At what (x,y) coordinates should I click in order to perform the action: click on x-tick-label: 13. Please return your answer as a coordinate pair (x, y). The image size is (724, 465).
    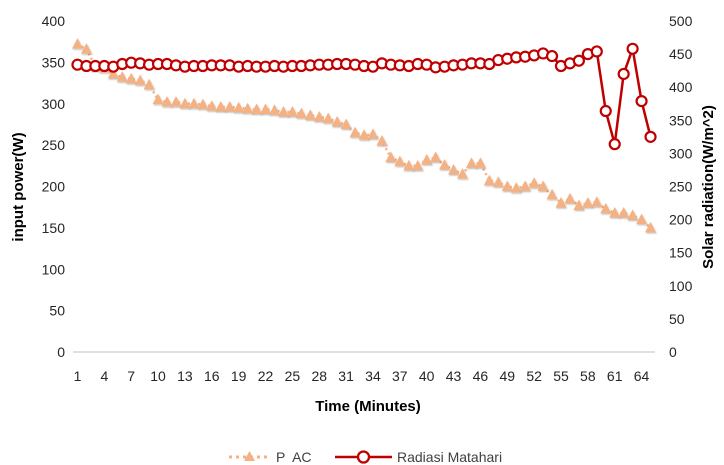
    Looking at the image, I should click on (185, 376).